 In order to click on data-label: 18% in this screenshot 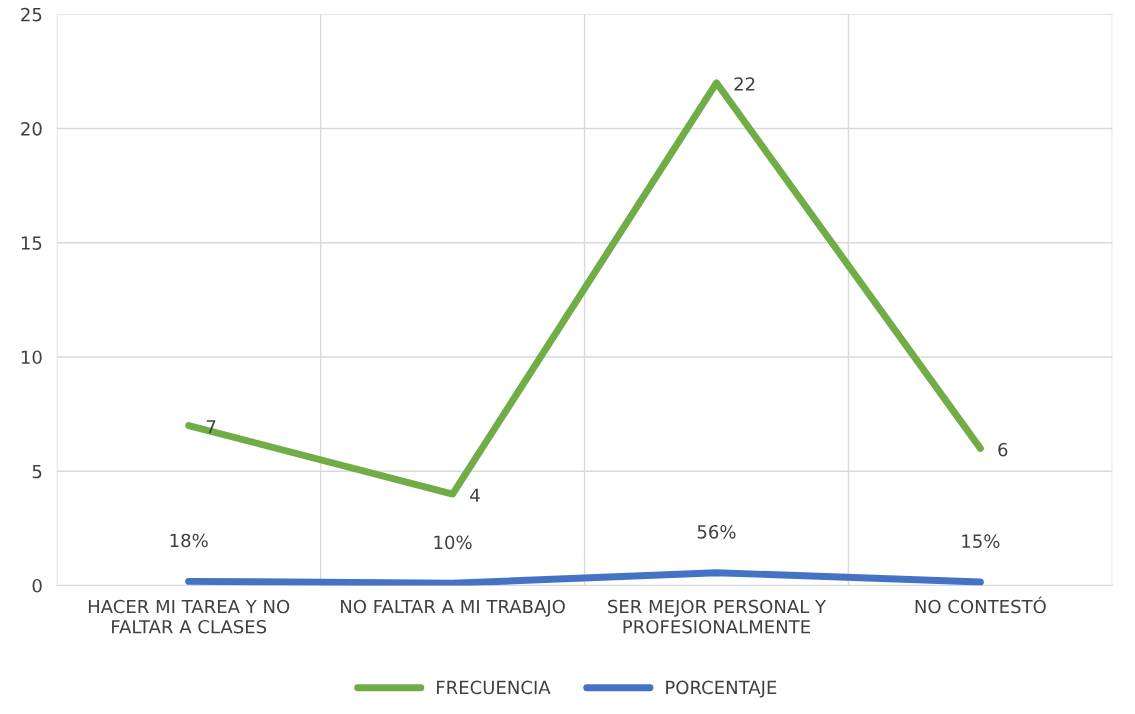, I will do `click(189, 540)`.